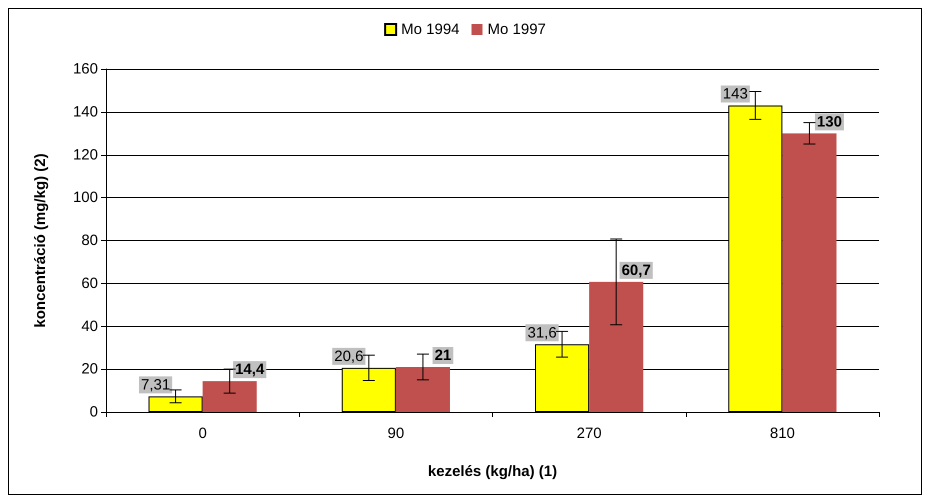 This screenshot has height=503, width=930. Describe the element at coordinates (443, 355) in the screenshot. I see `data-label: 21` at that location.